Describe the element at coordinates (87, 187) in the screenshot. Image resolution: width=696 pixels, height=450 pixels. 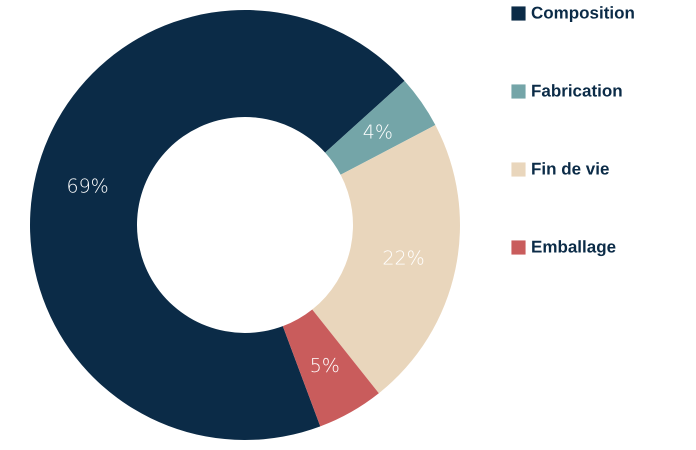
I see `data-label: 69%` at that location.